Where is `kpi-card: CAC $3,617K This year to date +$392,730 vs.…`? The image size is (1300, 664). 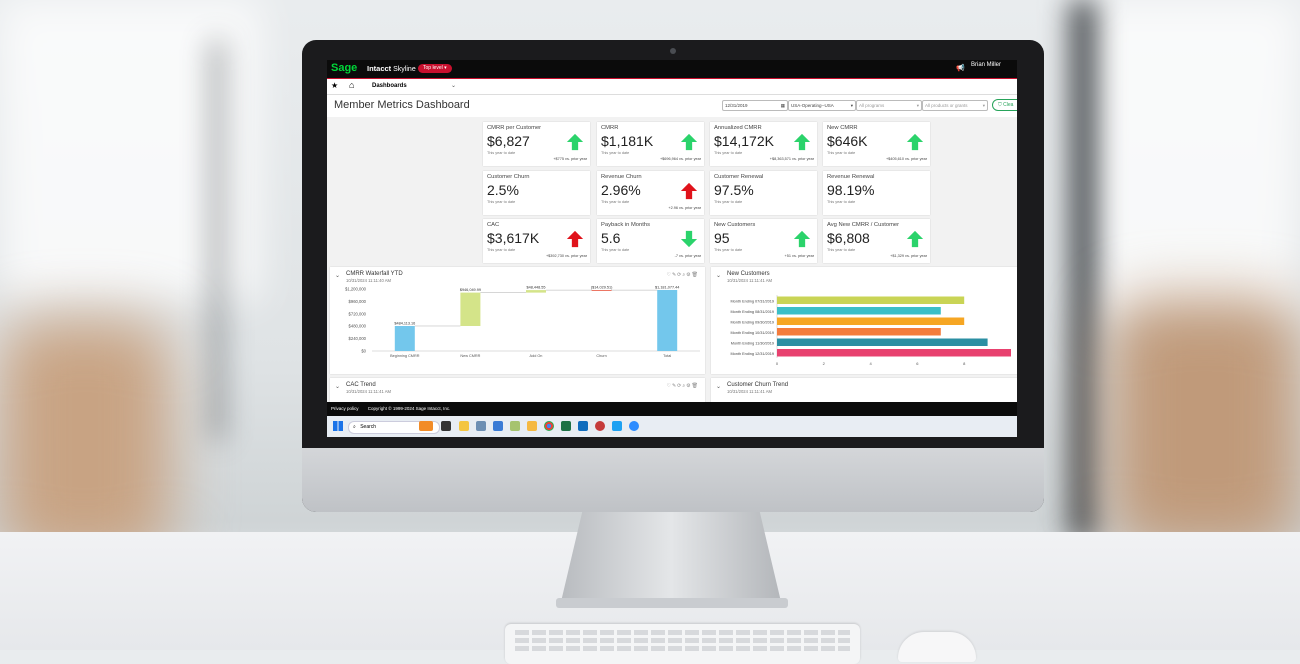
kpi-card: CAC $3,617K This year to date +$392,730 vs.… is located at coordinates (536, 241).